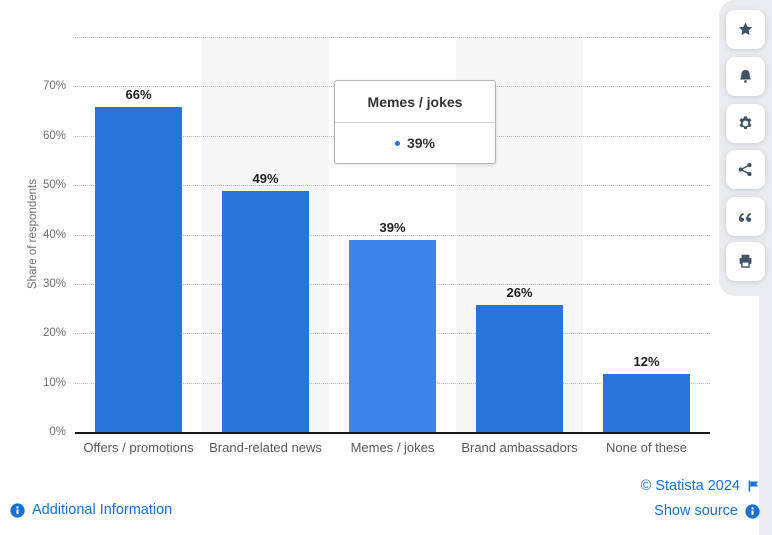 The image size is (772, 535). What do you see at coordinates (138, 270) in the screenshot?
I see `bar-offers-promotions` at bounding box center [138, 270].